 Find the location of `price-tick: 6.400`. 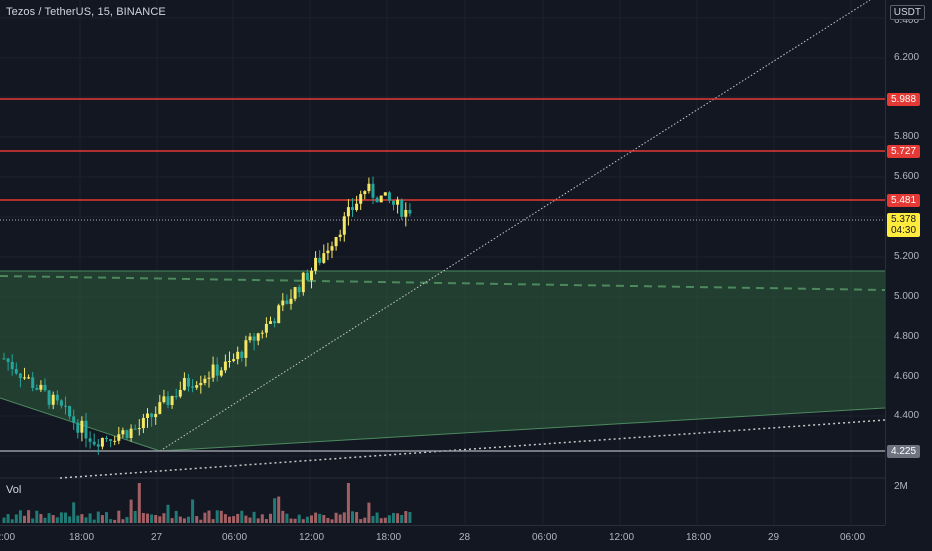

price-tick: 6.400 is located at coordinates (907, 20).